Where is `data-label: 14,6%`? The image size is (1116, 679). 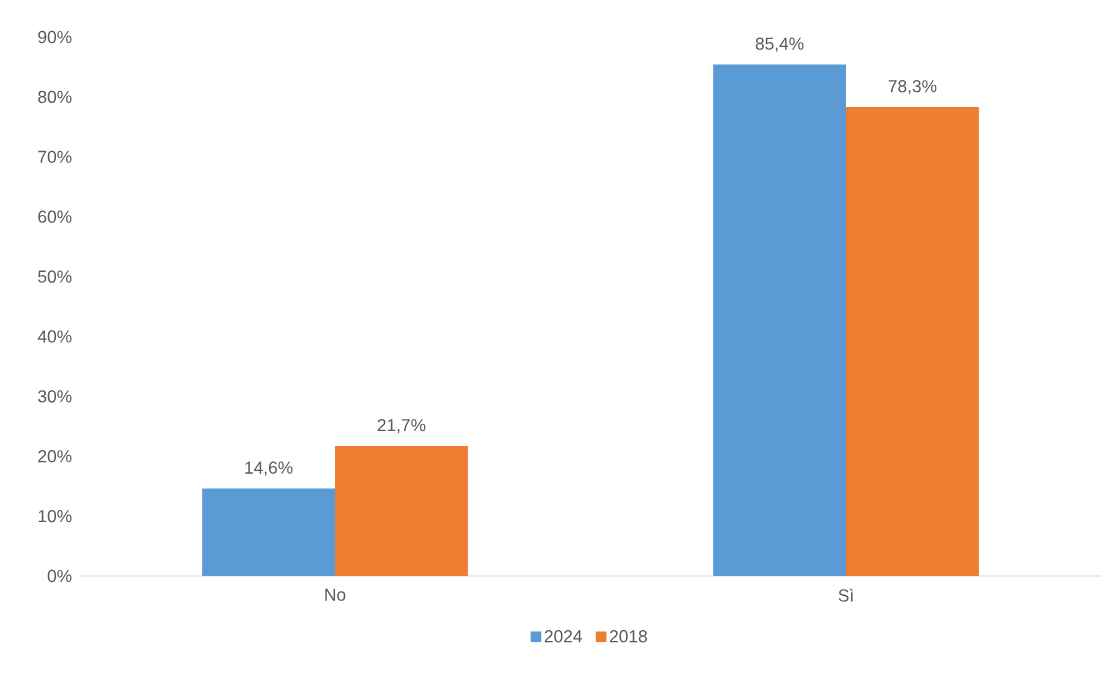
data-label: 14,6% is located at coordinates (269, 468).